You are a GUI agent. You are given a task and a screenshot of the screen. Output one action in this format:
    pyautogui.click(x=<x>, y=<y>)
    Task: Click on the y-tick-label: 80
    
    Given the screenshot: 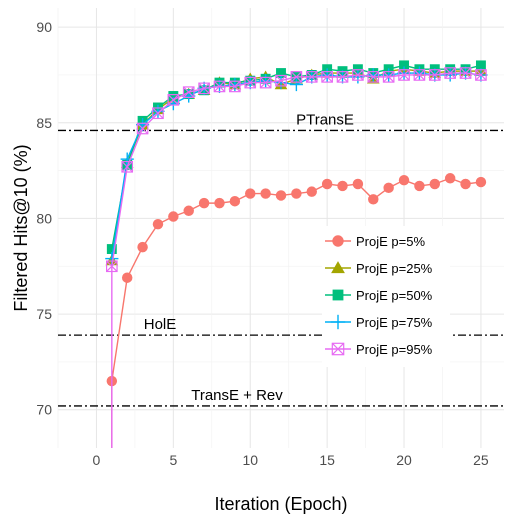 What is the action you would take?
    pyautogui.click(x=44, y=218)
    